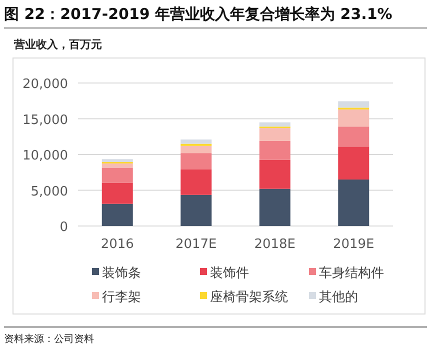 This screenshot has width=431, height=349. I want to click on x-tick-label: 2016, so click(117, 244).